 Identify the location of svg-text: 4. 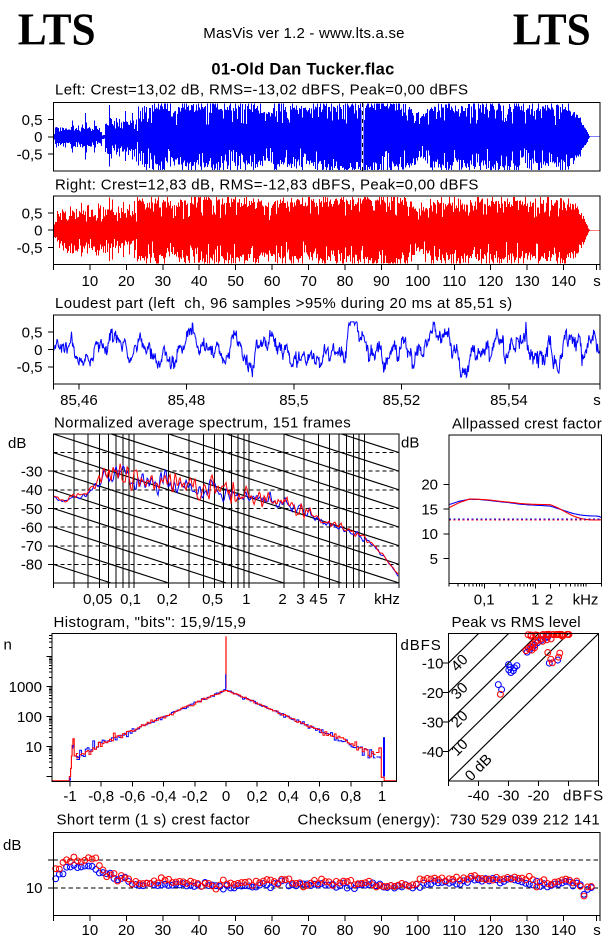
(313, 599).